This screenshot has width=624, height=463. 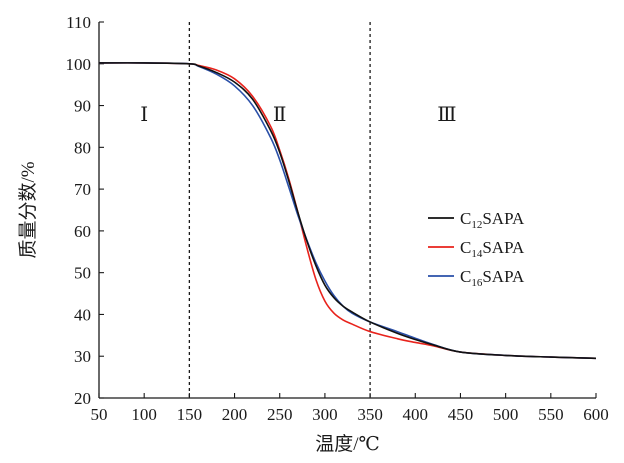 What do you see at coordinates (78, 22) in the screenshot?
I see `y-tick-label: 110` at bounding box center [78, 22].